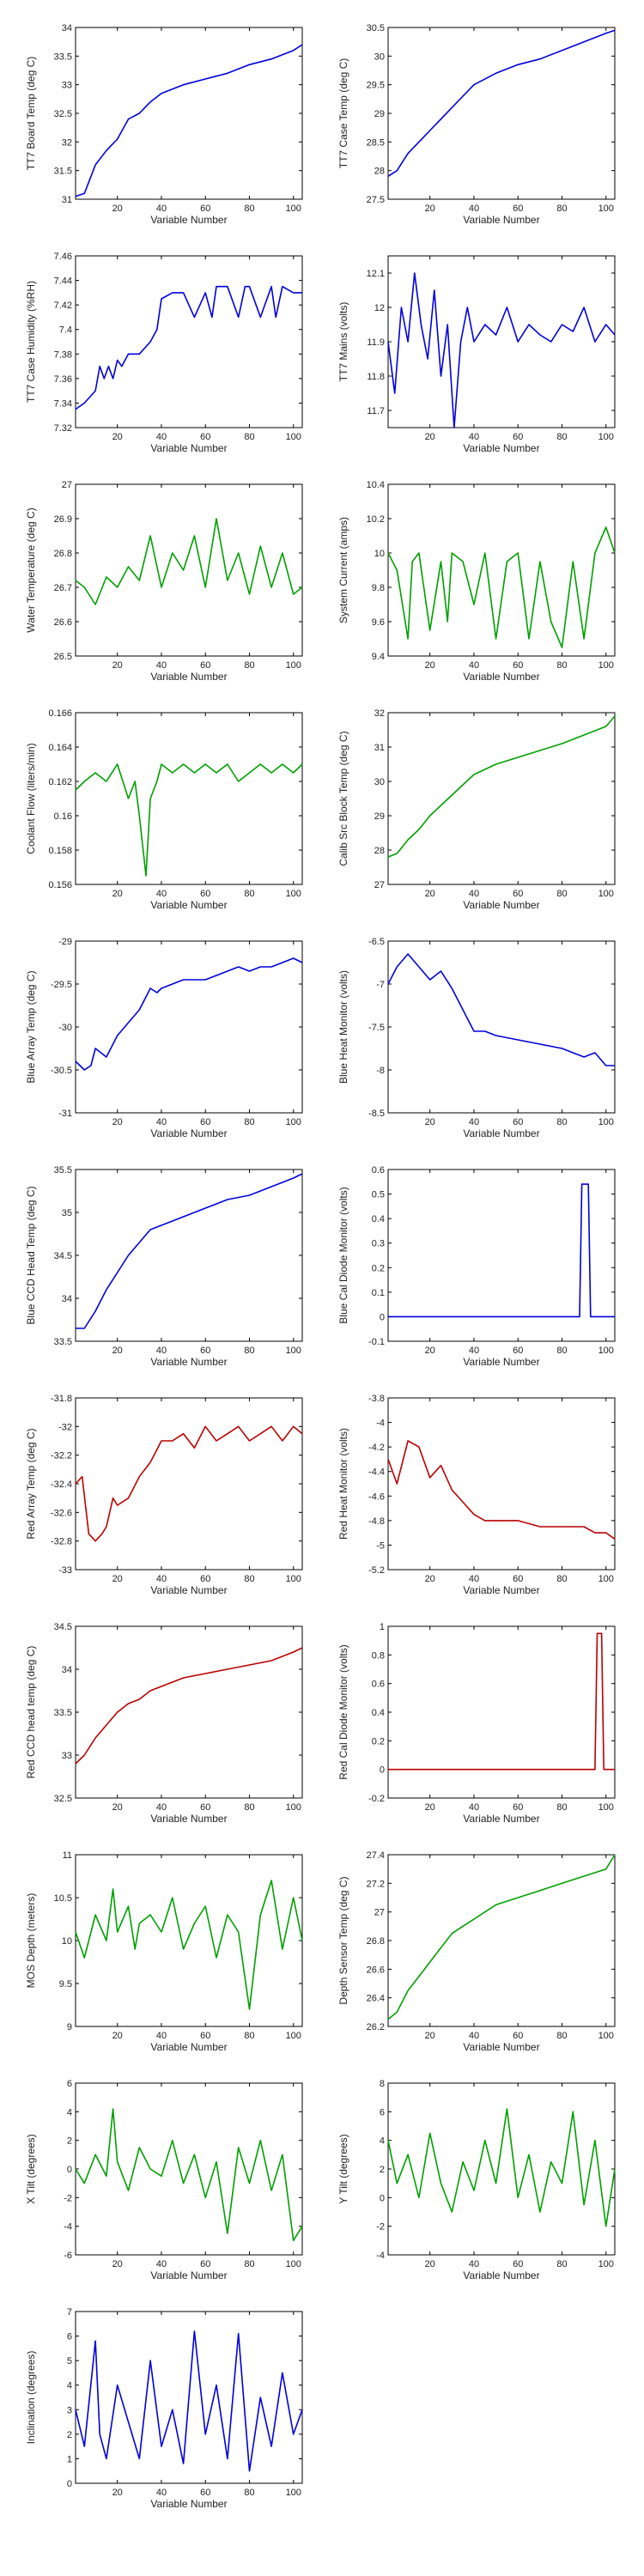  I want to click on y-axis-label: X Tilt (degrees), so click(31, 2168).